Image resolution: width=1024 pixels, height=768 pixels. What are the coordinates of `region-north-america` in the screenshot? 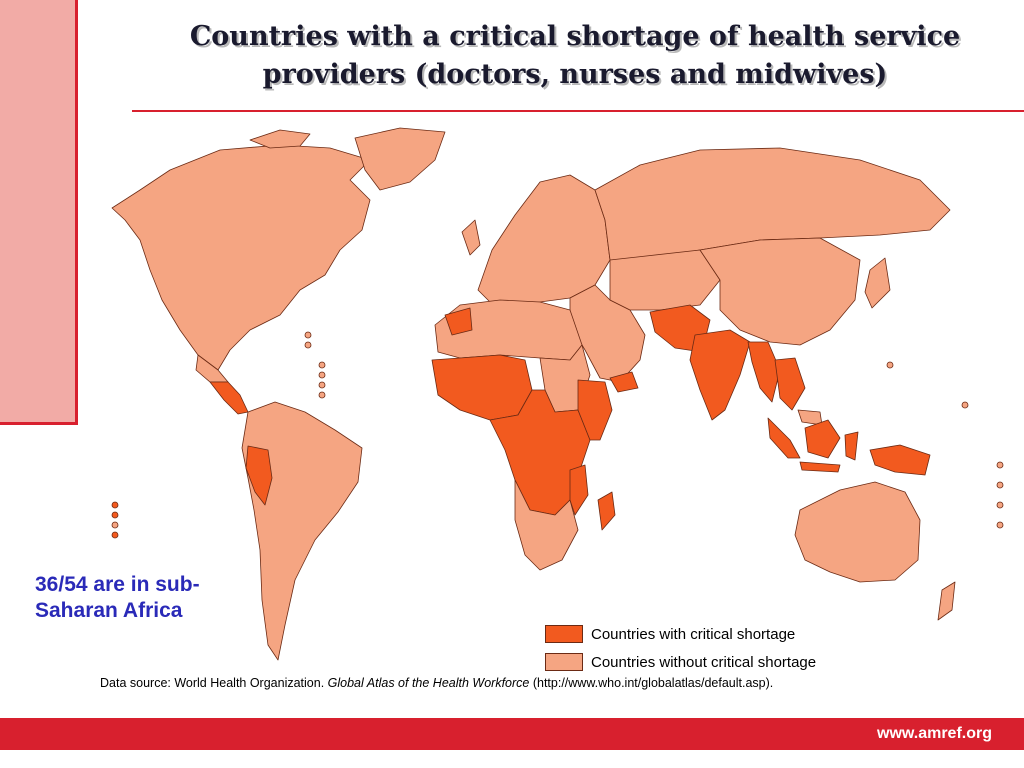 It's located at (241, 257).